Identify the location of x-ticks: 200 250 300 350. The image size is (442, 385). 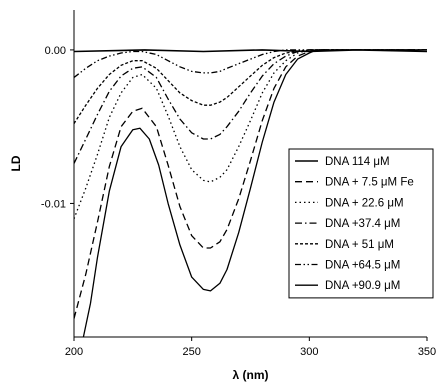
(250, 347).